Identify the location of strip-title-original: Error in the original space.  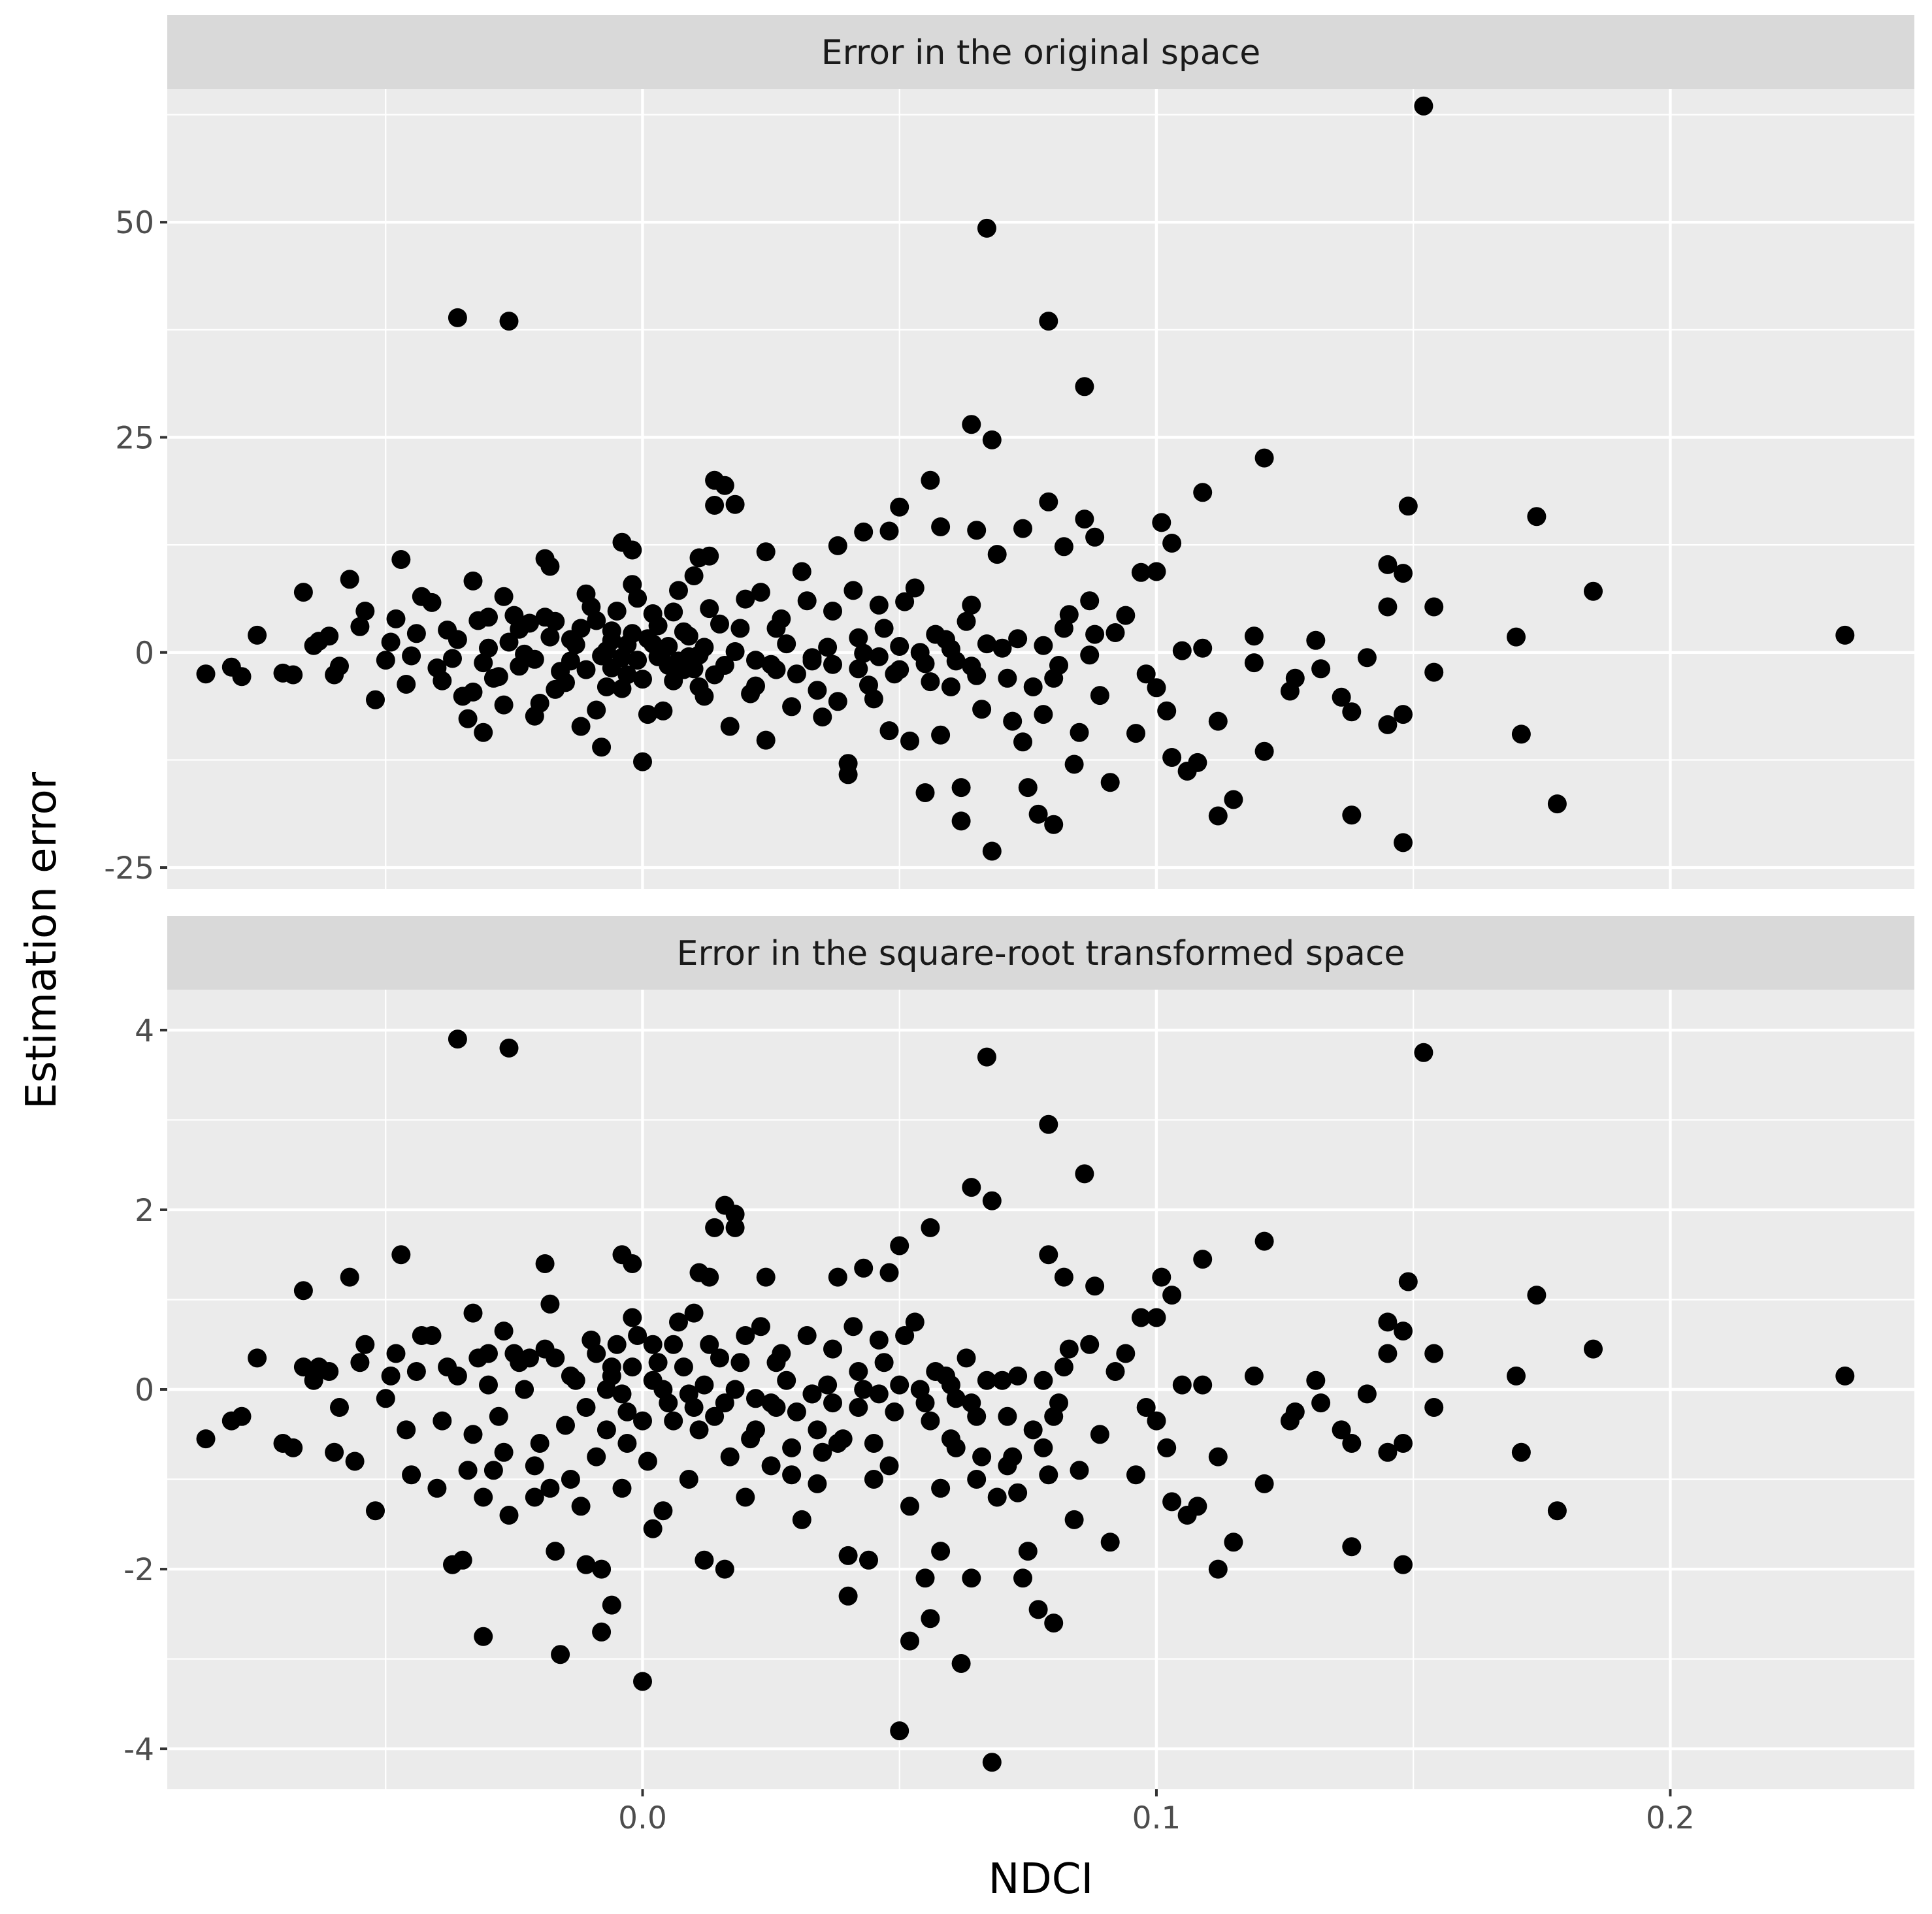
(1041, 53).